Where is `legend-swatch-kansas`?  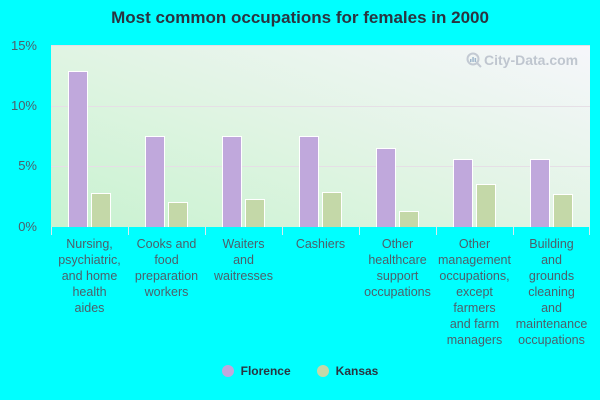 legend-swatch-kansas is located at coordinates (322, 371).